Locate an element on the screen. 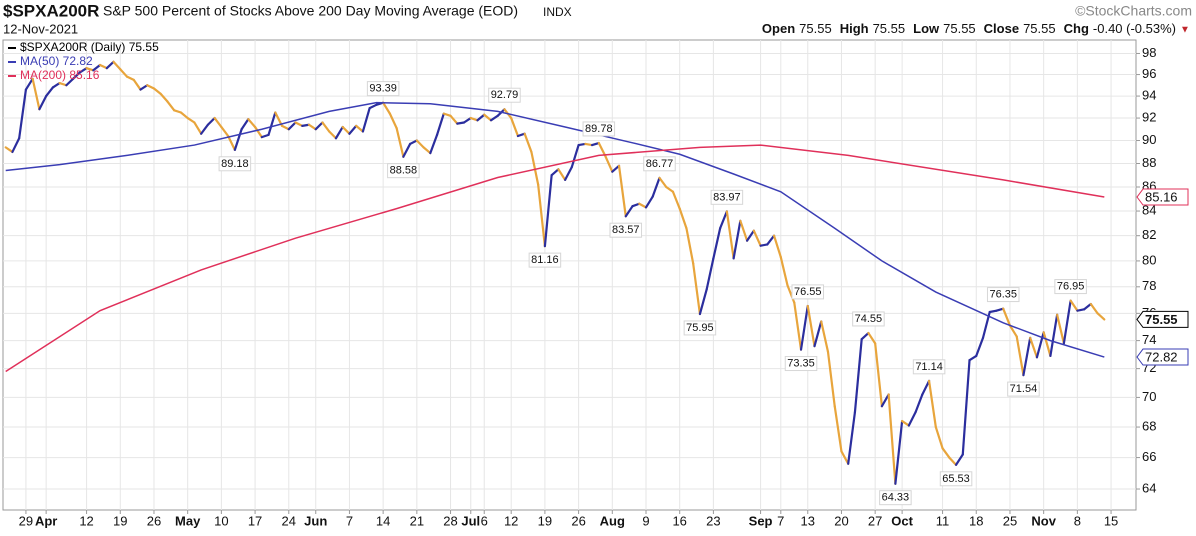 This screenshot has height=536, width=1196. value-tag-label: 85.16 is located at coordinates (1161, 196).